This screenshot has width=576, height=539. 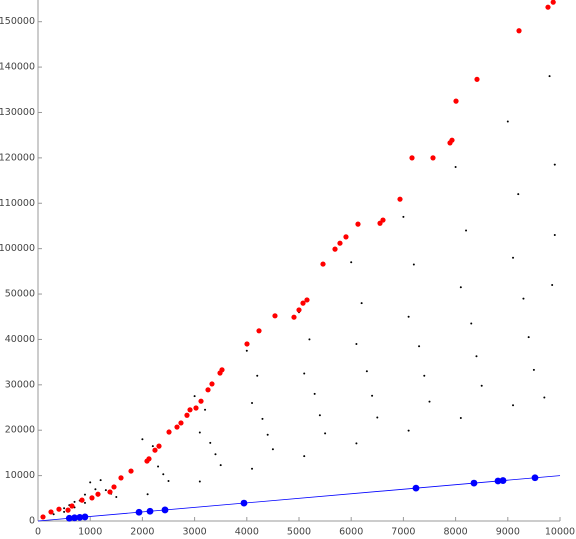 I want to click on x-tick-label: 0, so click(x=38, y=532).